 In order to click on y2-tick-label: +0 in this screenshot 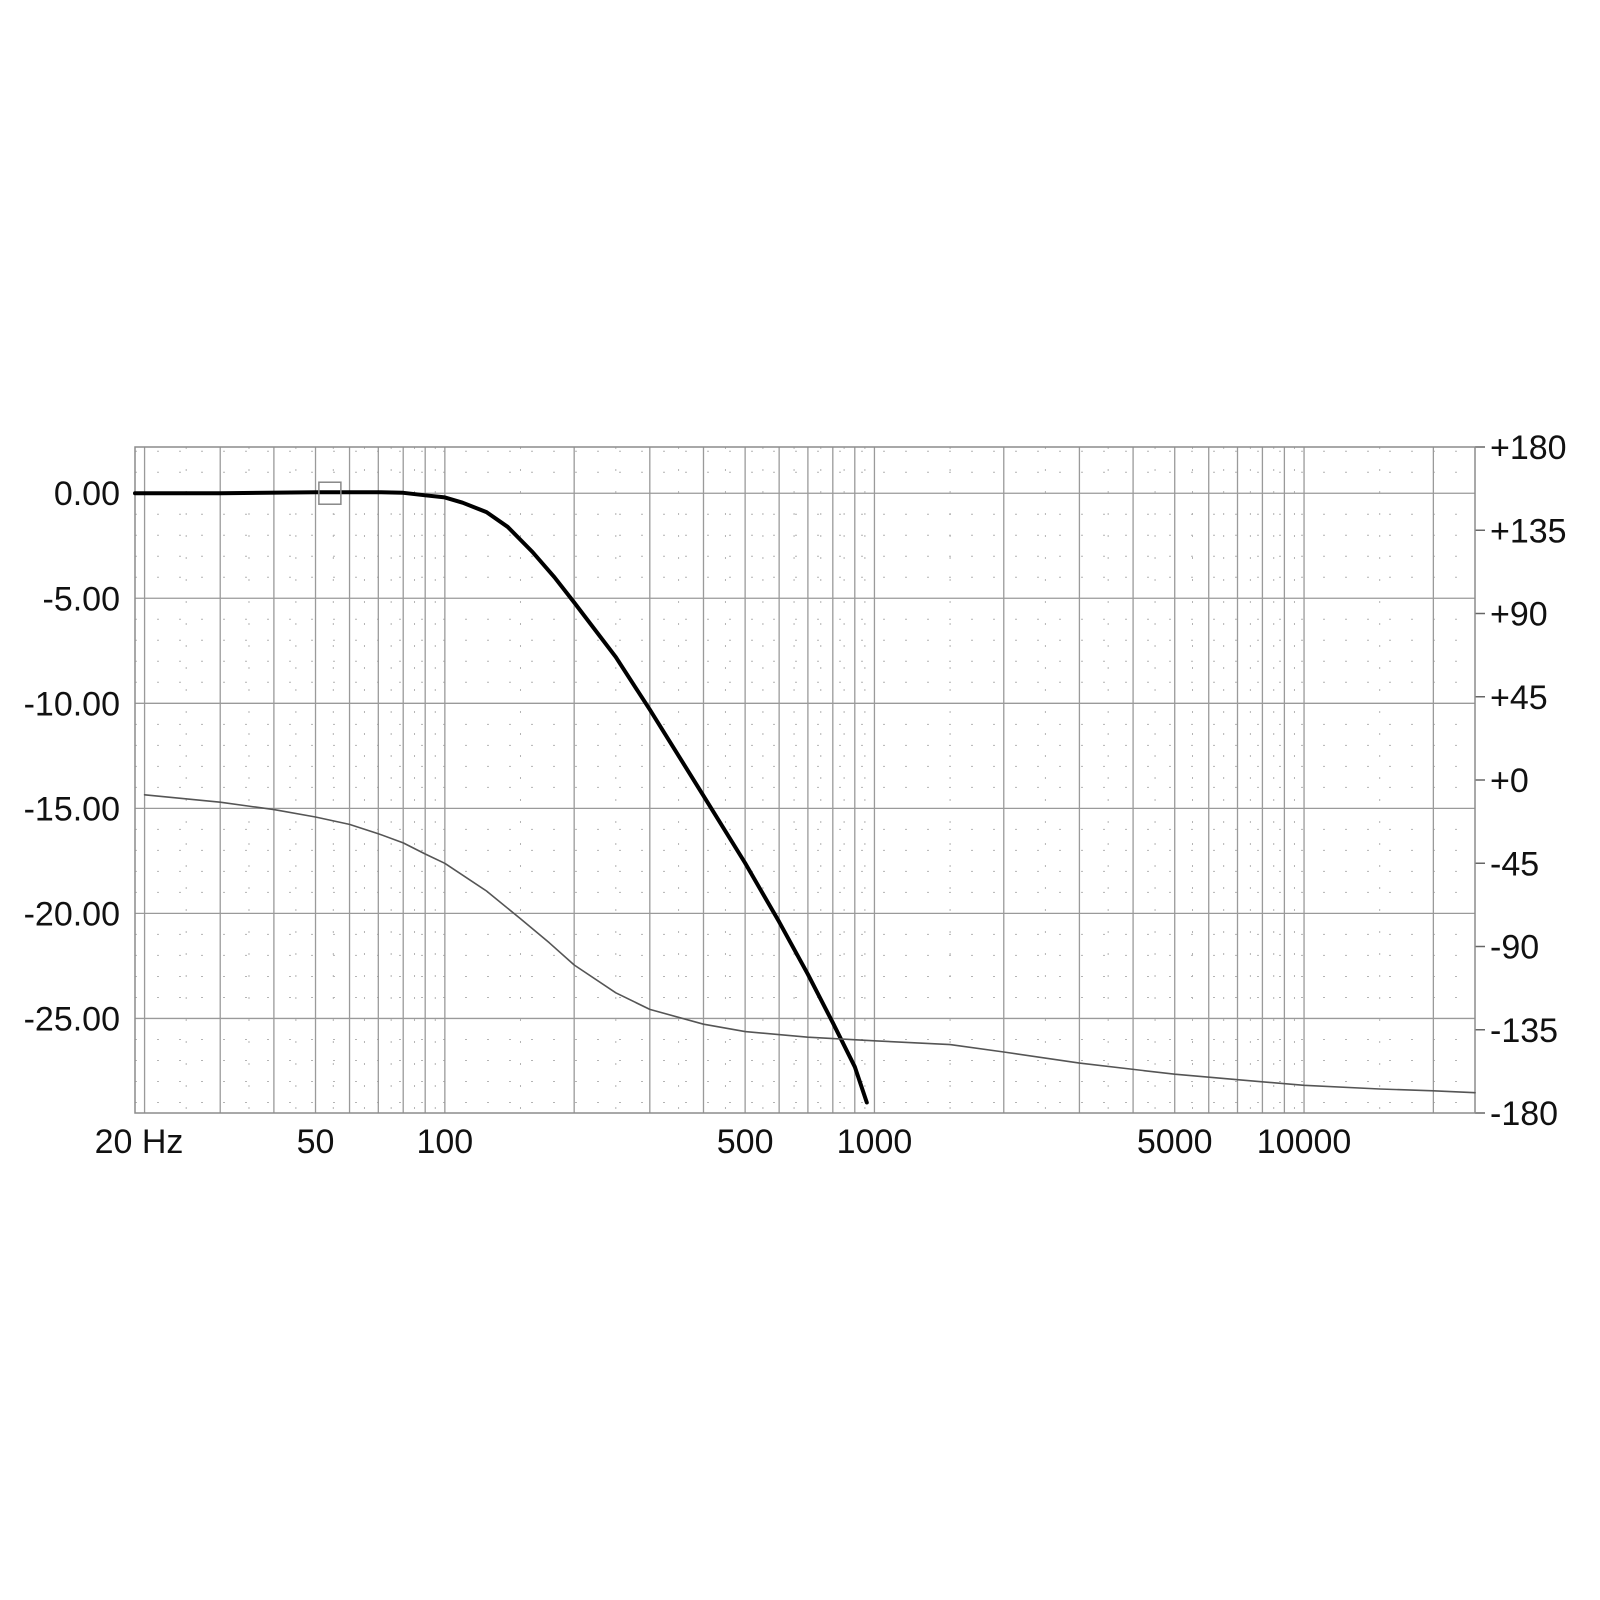, I will do `click(1509, 781)`.